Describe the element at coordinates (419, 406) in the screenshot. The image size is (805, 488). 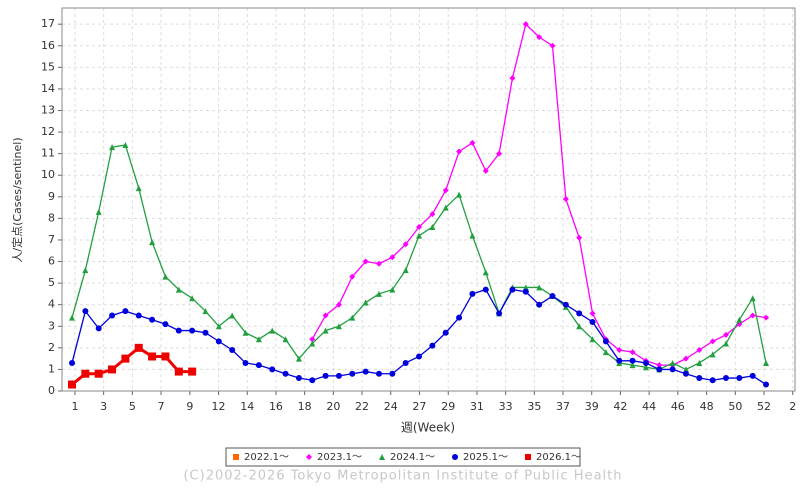
I see `x-tick-label: 27` at that location.